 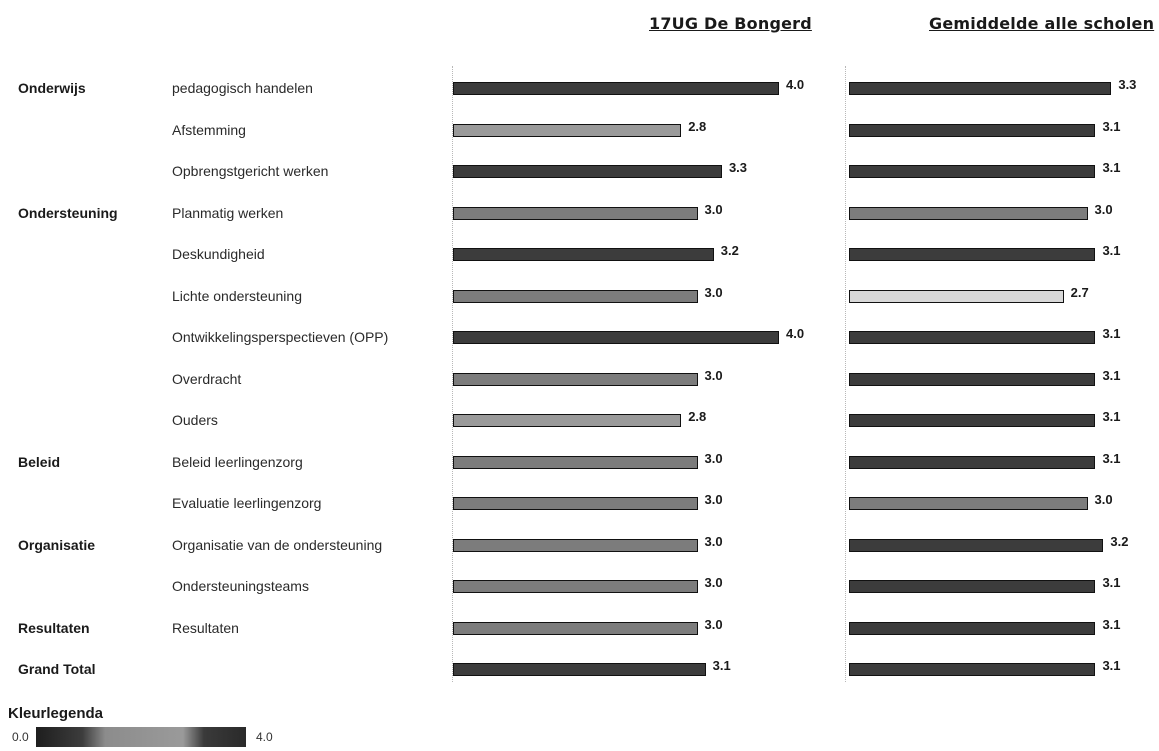 What do you see at coordinates (228, 212) in the screenshot?
I see `row-label: Planmatig werken` at bounding box center [228, 212].